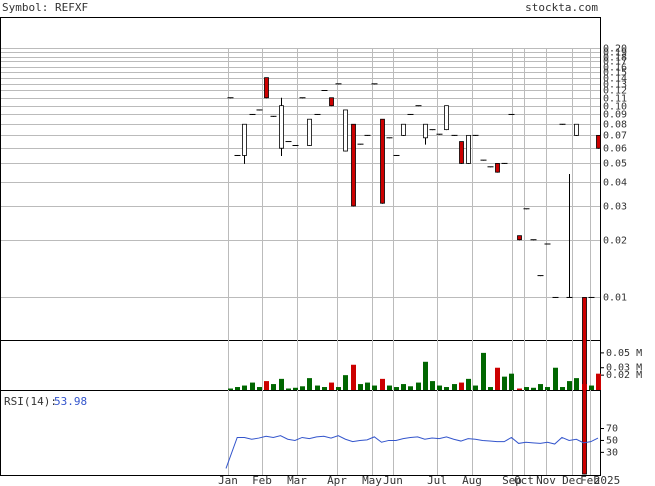  I want to click on y-tick-label: 70, so click(612, 429).